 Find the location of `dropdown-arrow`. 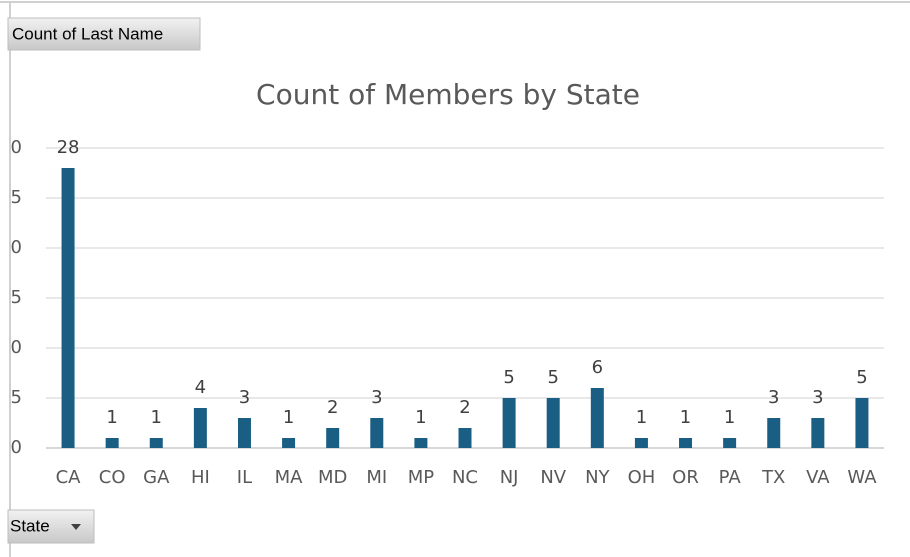

dropdown-arrow is located at coordinates (76, 527).